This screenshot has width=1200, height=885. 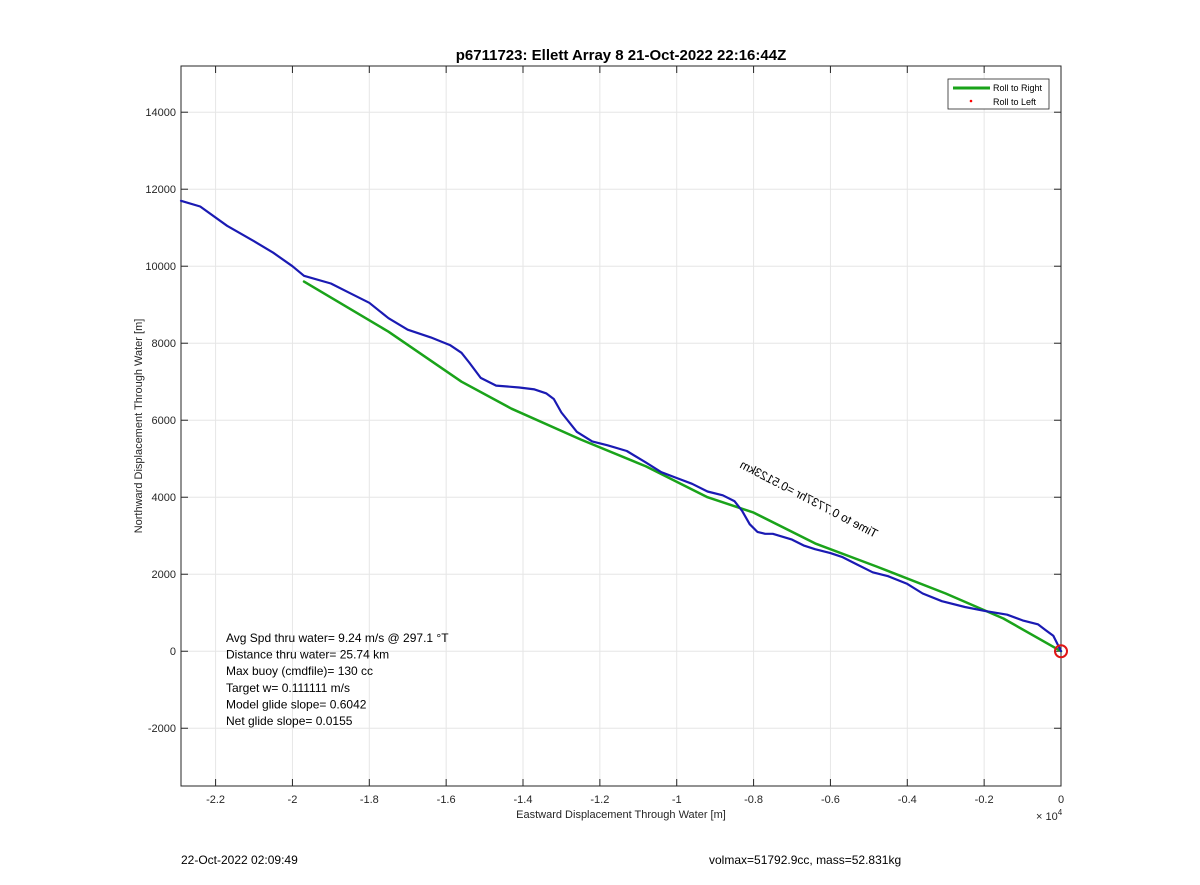 I want to click on x-tick-label: -0.6, so click(x=830, y=800).